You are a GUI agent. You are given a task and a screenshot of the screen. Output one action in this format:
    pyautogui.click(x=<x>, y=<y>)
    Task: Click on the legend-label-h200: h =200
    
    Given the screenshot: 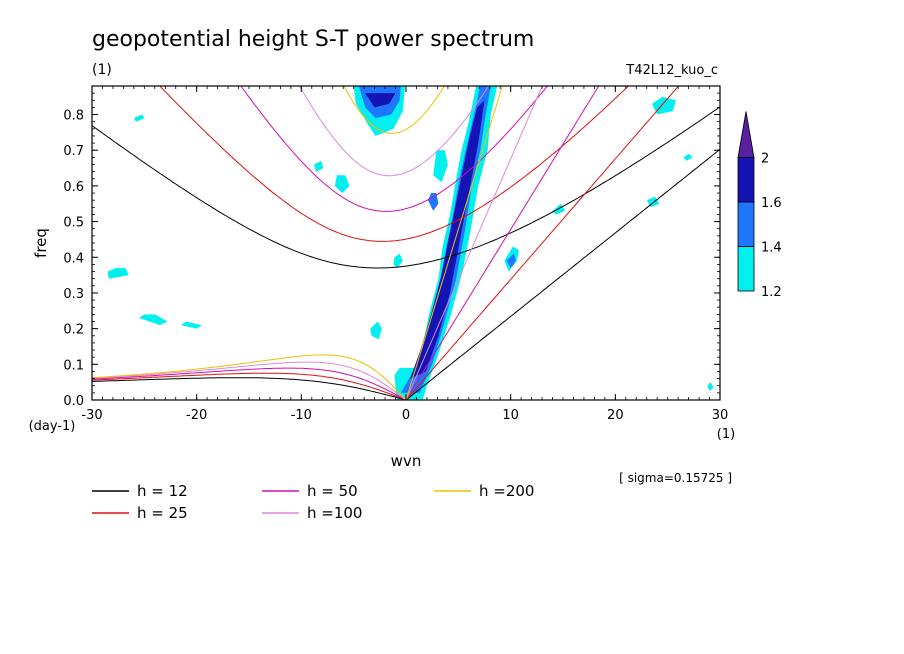 What is the action you would take?
    pyautogui.click(x=506, y=491)
    